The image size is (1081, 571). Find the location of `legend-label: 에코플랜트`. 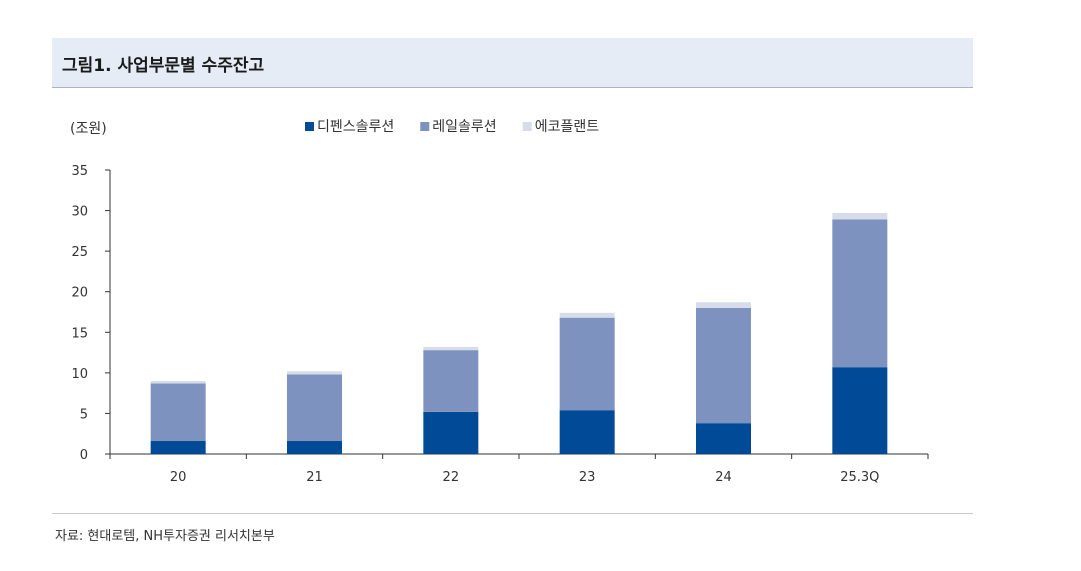

legend-label: 에코플랜트 is located at coordinates (567, 127).